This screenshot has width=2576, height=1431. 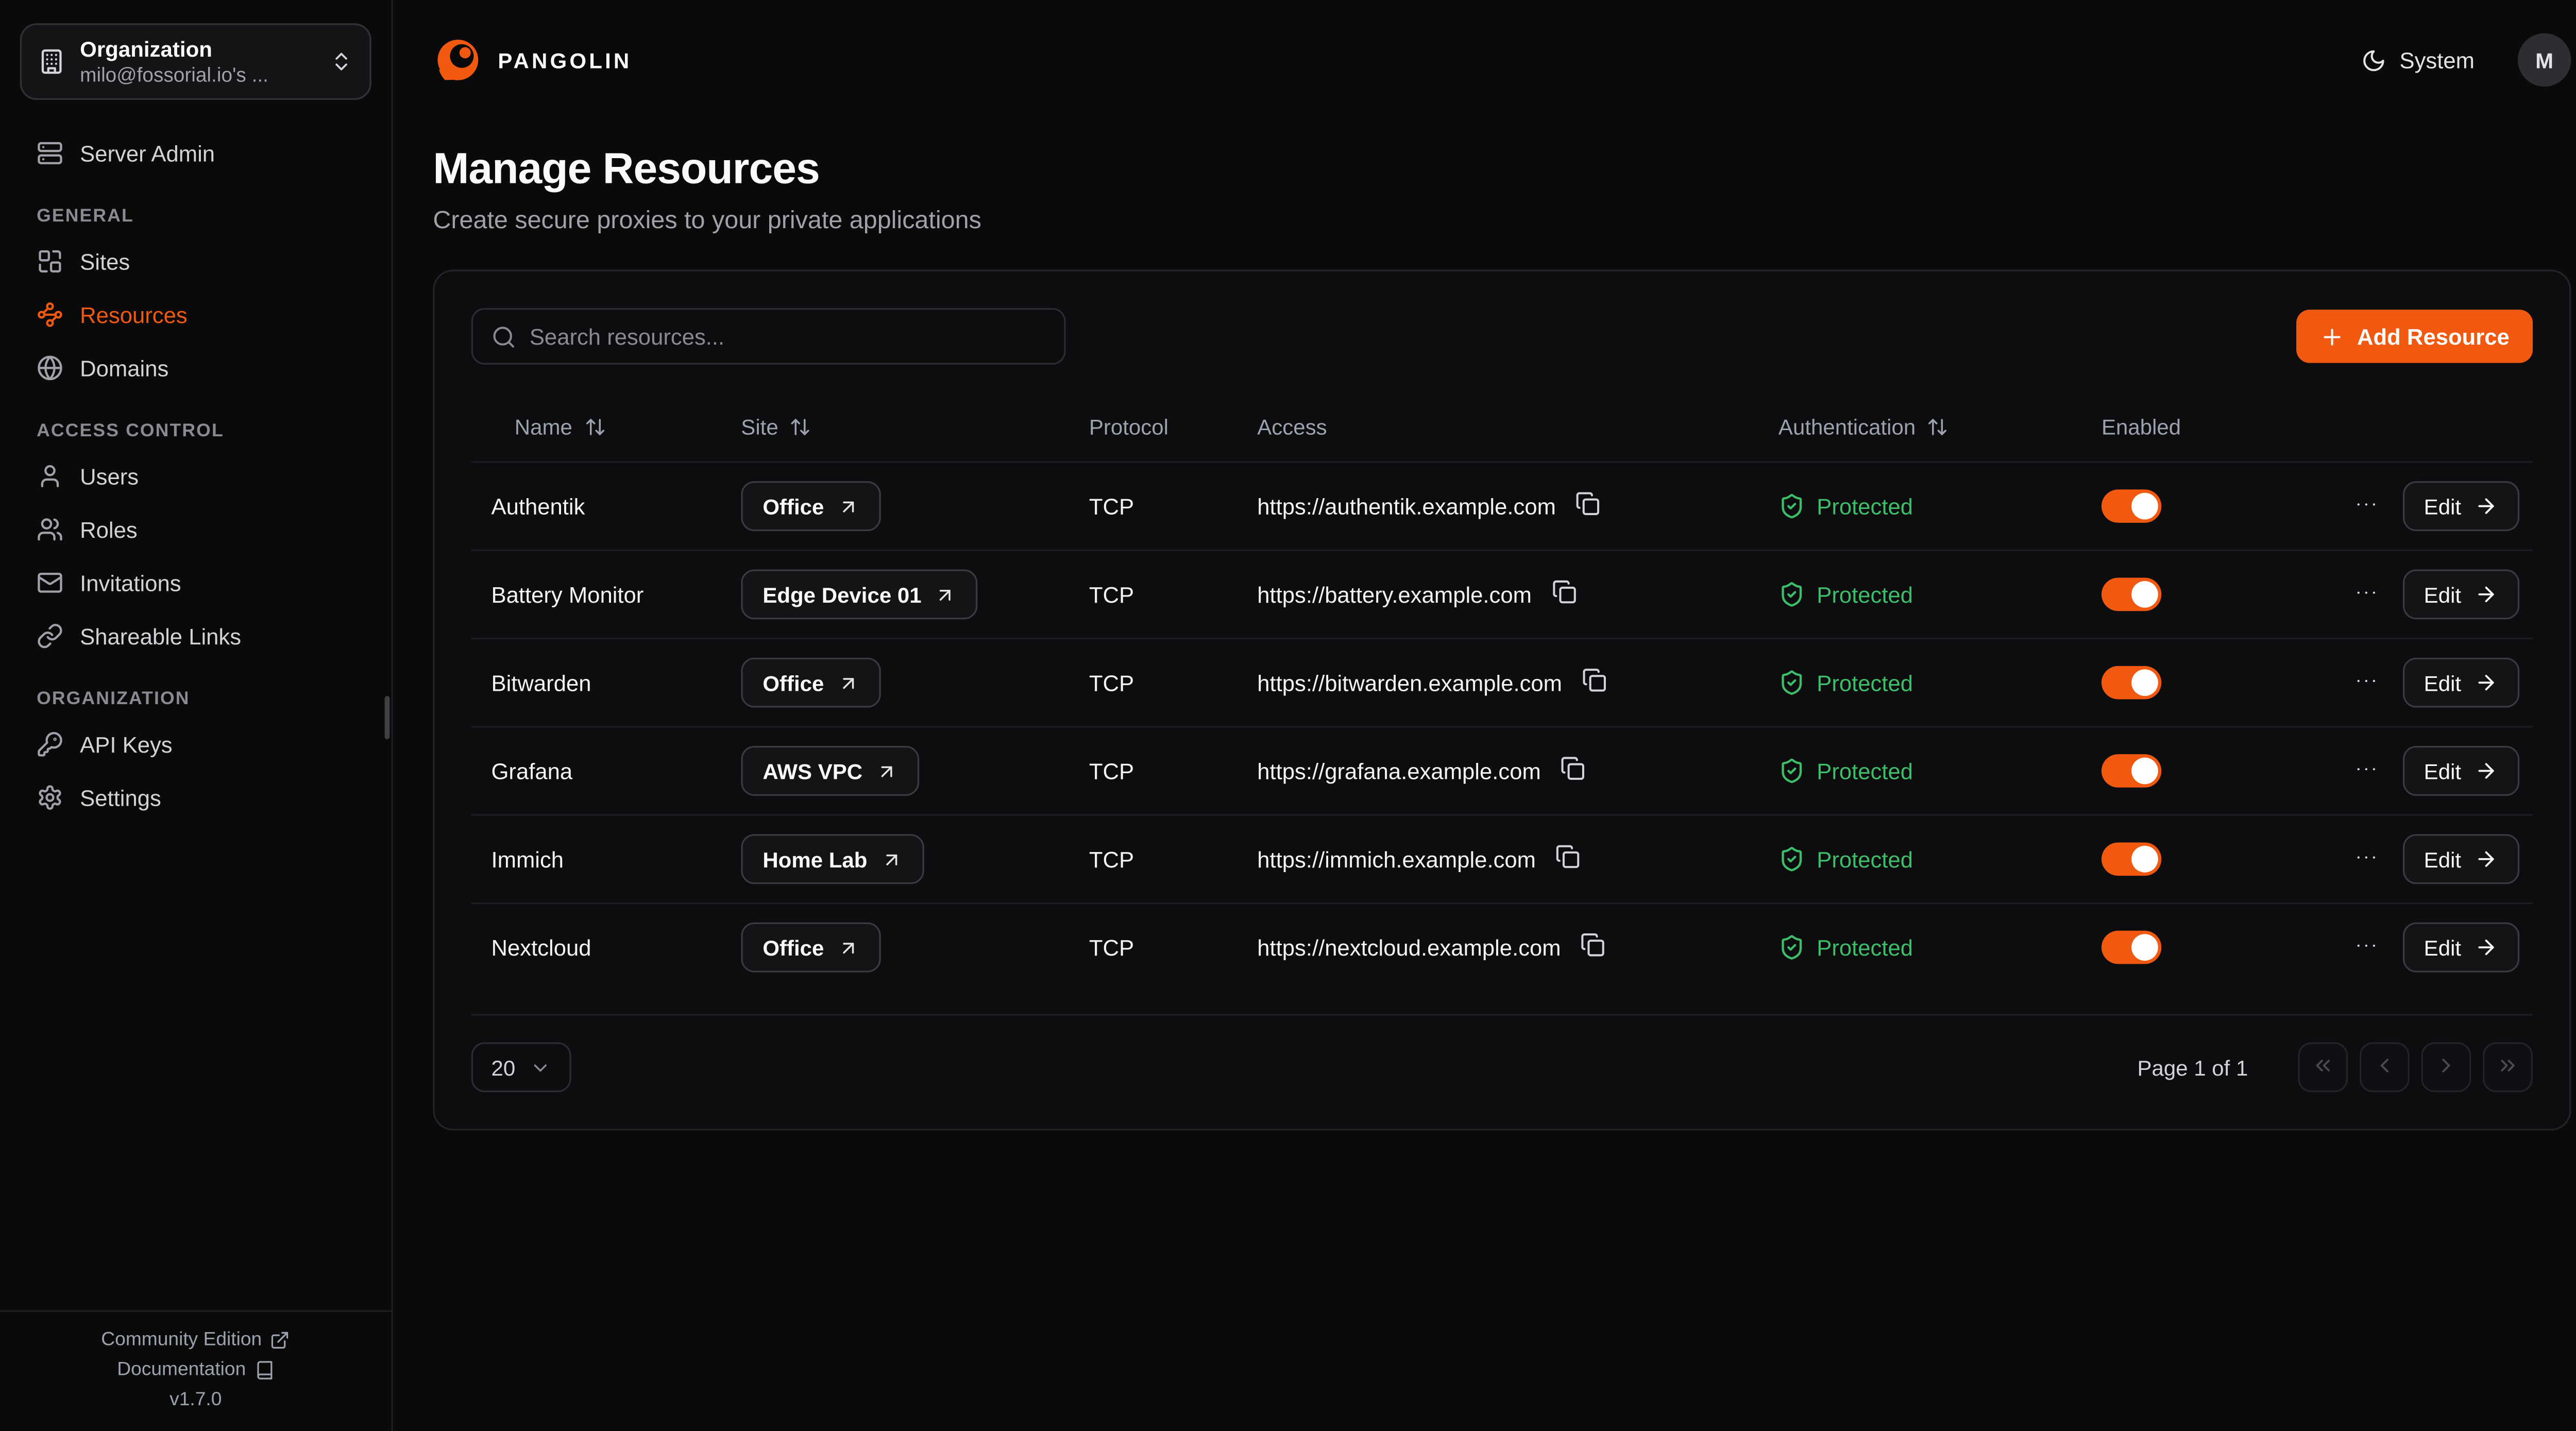 I want to click on link-icon, so click(x=50, y=636).